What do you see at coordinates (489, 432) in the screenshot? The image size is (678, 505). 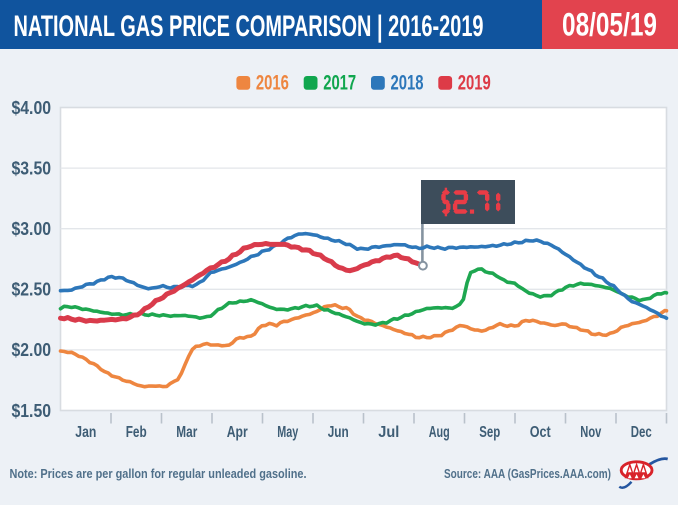 I see `svg-text: Sep` at bounding box center [489, 432].